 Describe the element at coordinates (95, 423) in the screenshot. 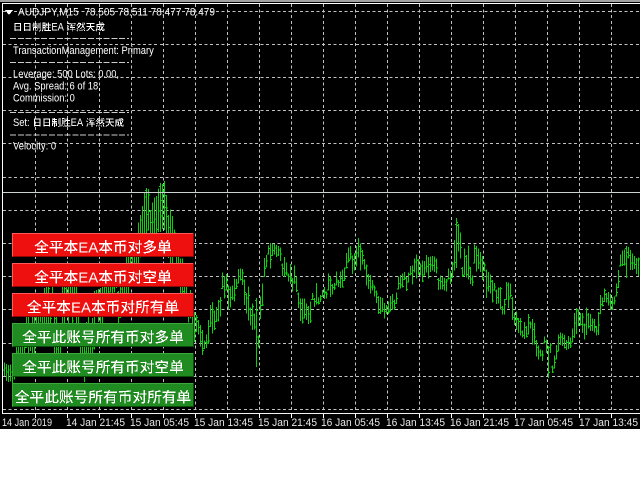

I see `svg-text: 14 Jan 21:45` at that location.